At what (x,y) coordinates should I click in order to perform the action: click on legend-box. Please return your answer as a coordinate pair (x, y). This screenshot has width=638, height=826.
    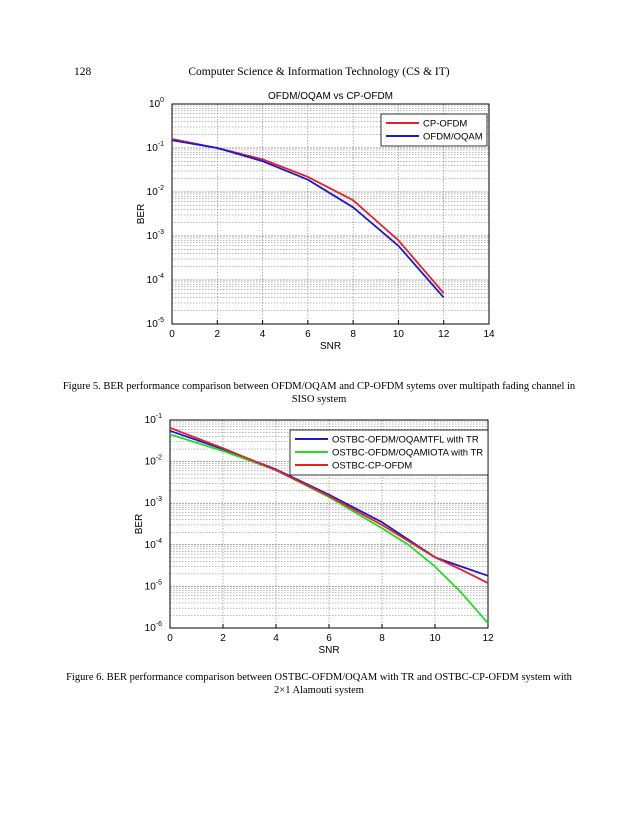
    Looking at the image, I should click on (434, 130).